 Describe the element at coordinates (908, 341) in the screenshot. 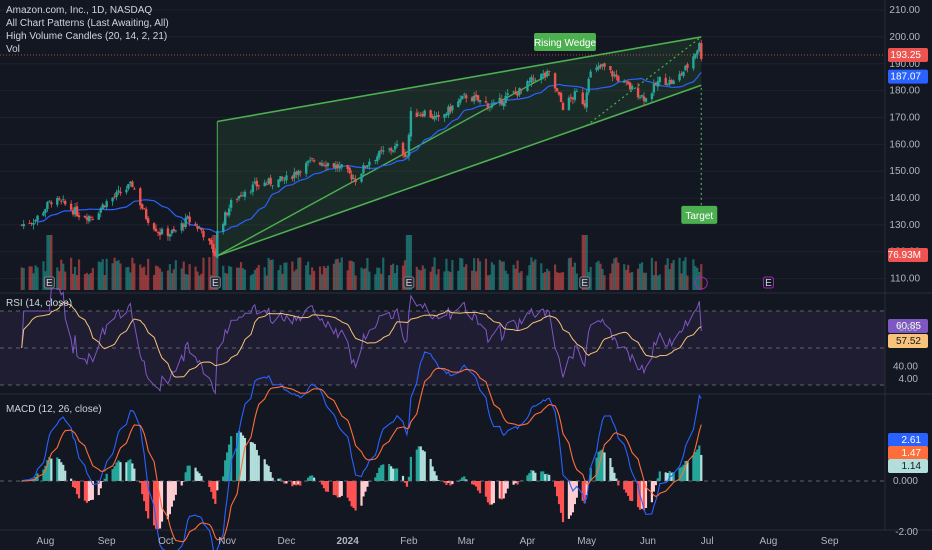

I see `rsi-ma-value-badge-bg` at that location.